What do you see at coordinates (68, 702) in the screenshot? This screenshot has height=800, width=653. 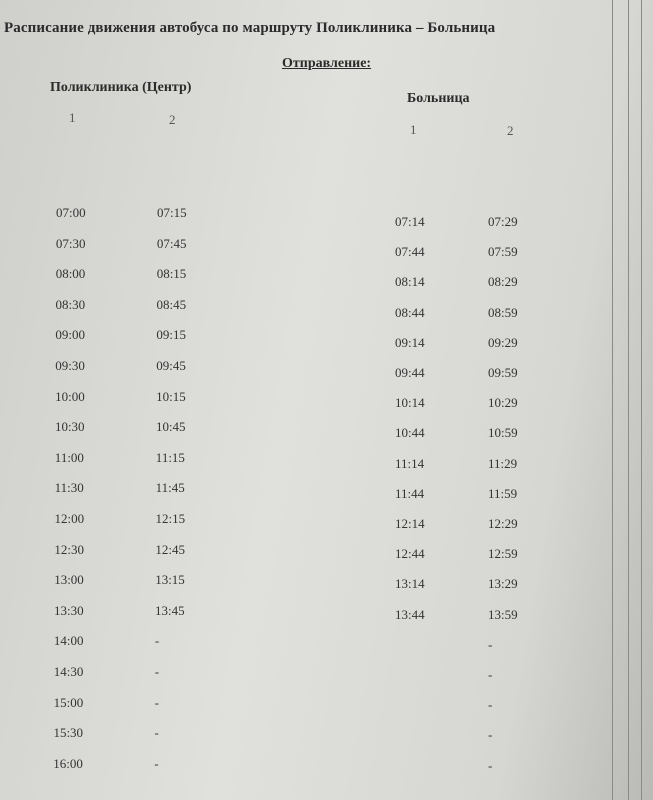 I see `time-cell: 15:00` at bounding box center [68, 702].